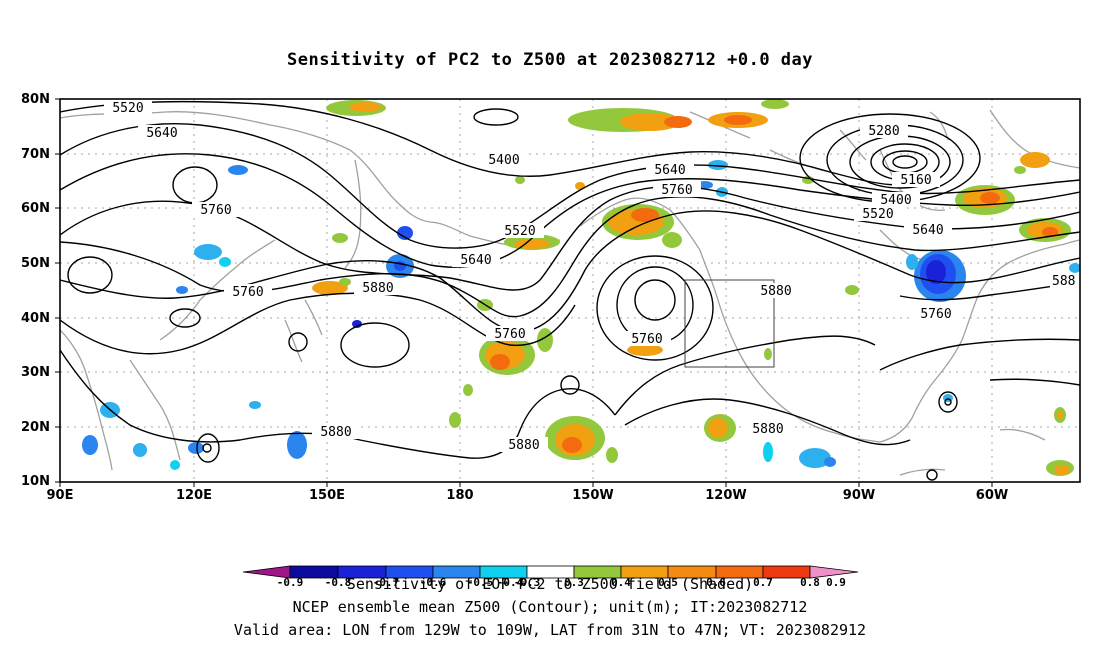 The width and height of the screenshot is (1100, 650). I want to click on contour-label: 588, so click(1065, 281).